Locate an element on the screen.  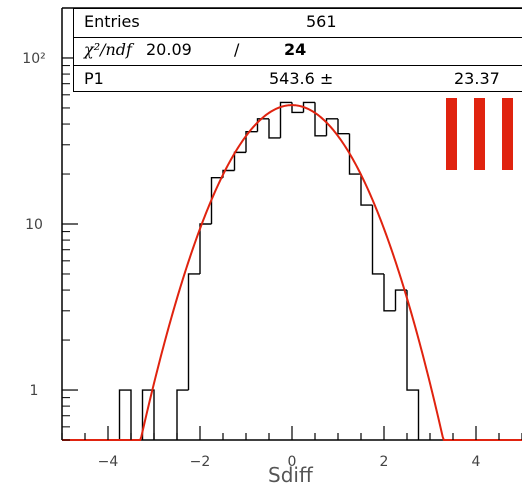
x-tick-label: 0 is located at coordinates (292, 462).